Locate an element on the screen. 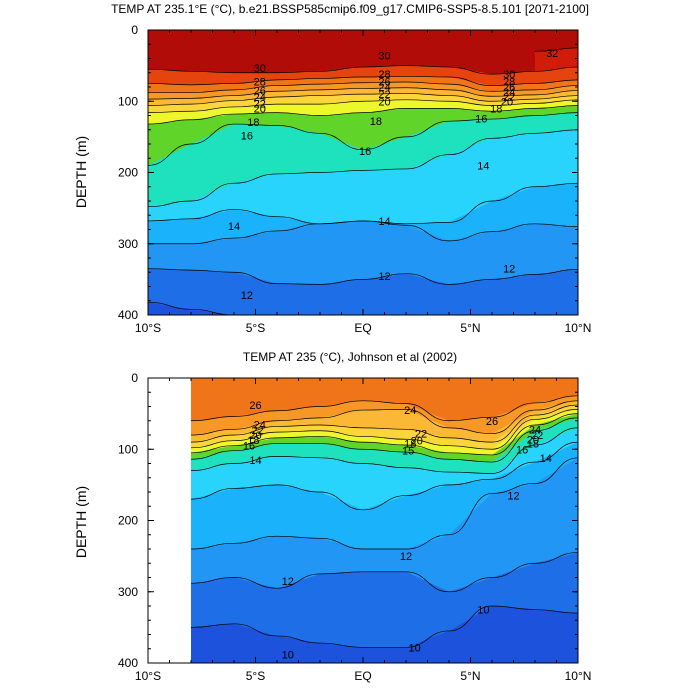  contour-label: 32 is located at coordinates (552, 54).